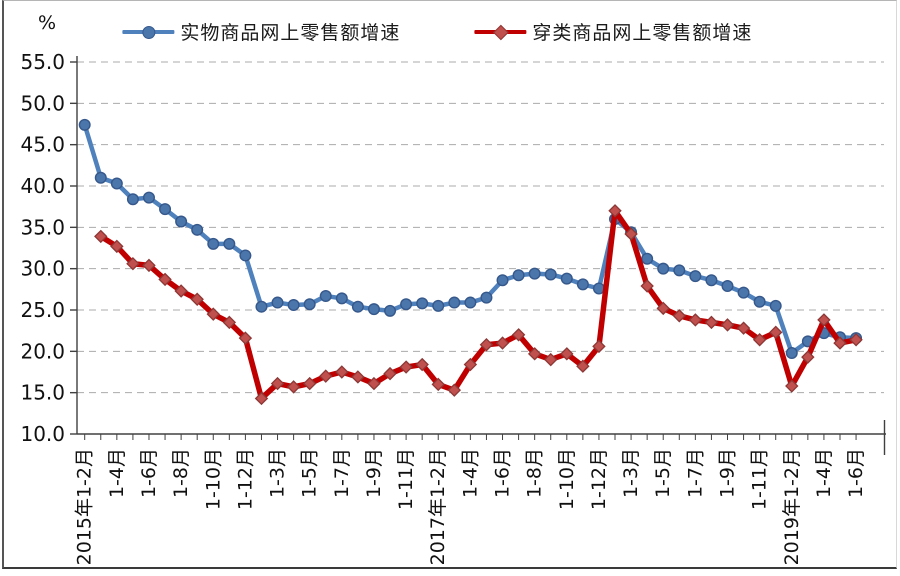 This screenshot has height=576, width=900. Describe the element at coordinates (437, 31) in the screenshot. I see `chart-legend: 实物商品网上零售额增速 穿类商品网上零售额增速` at that location.